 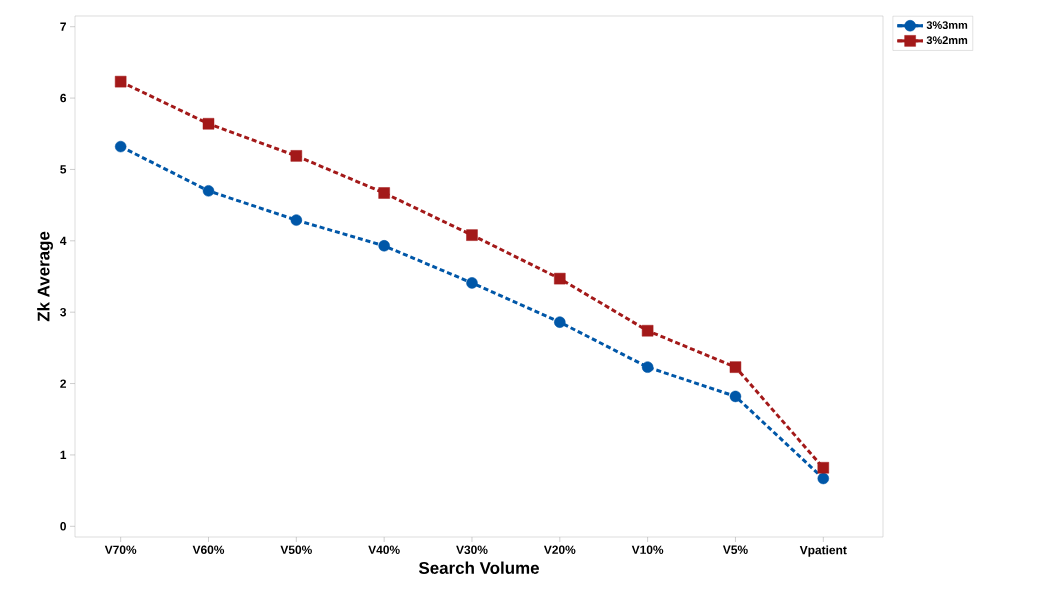 What do you see at coordinates (63, 526) in the screenshot?
I see `y-tick-label: 0` at bounding box center [63, 526].